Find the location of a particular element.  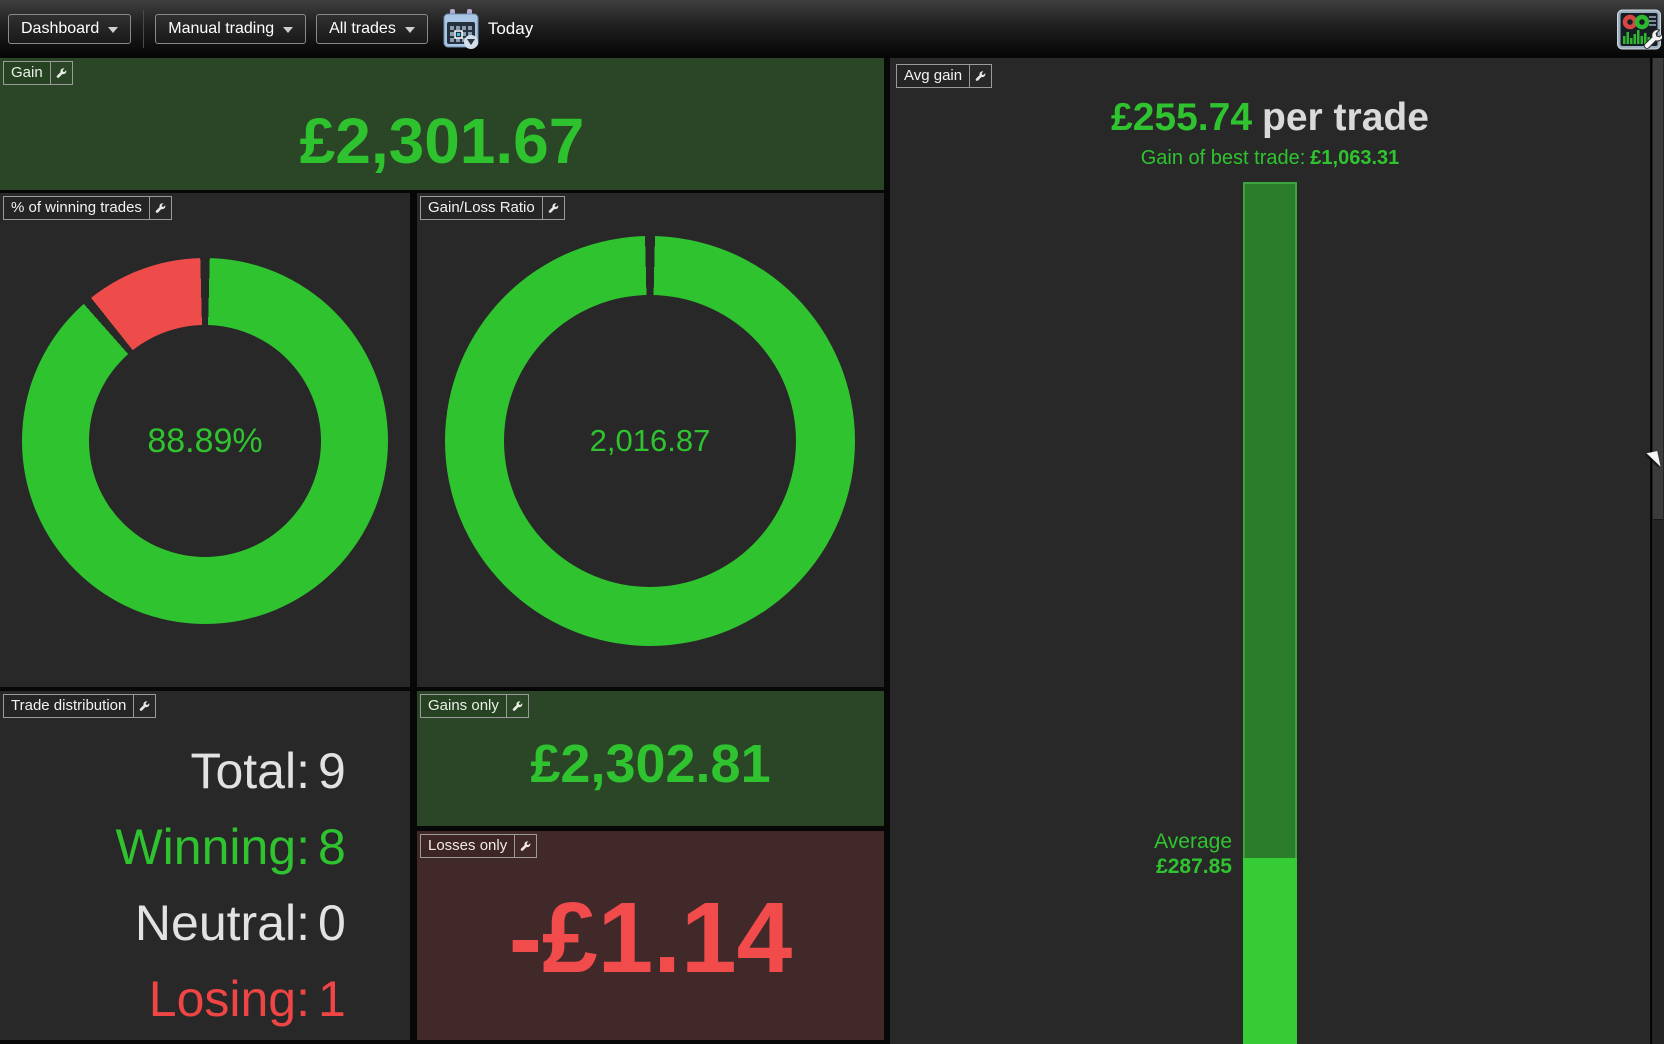

gain-loss-ratio-value: 2,016.87 is located at coordinates (650, 440).